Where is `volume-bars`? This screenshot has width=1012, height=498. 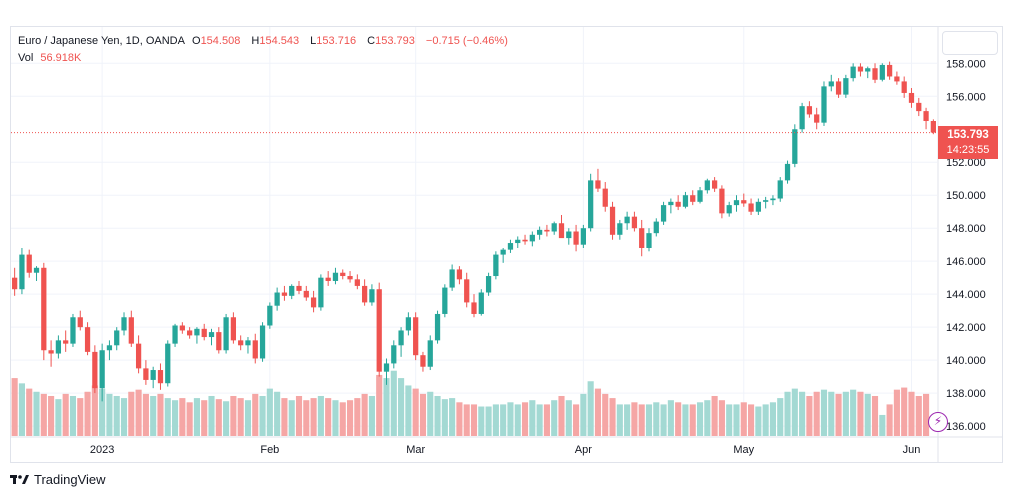
volume-bars is located at coordinates (470, 403).